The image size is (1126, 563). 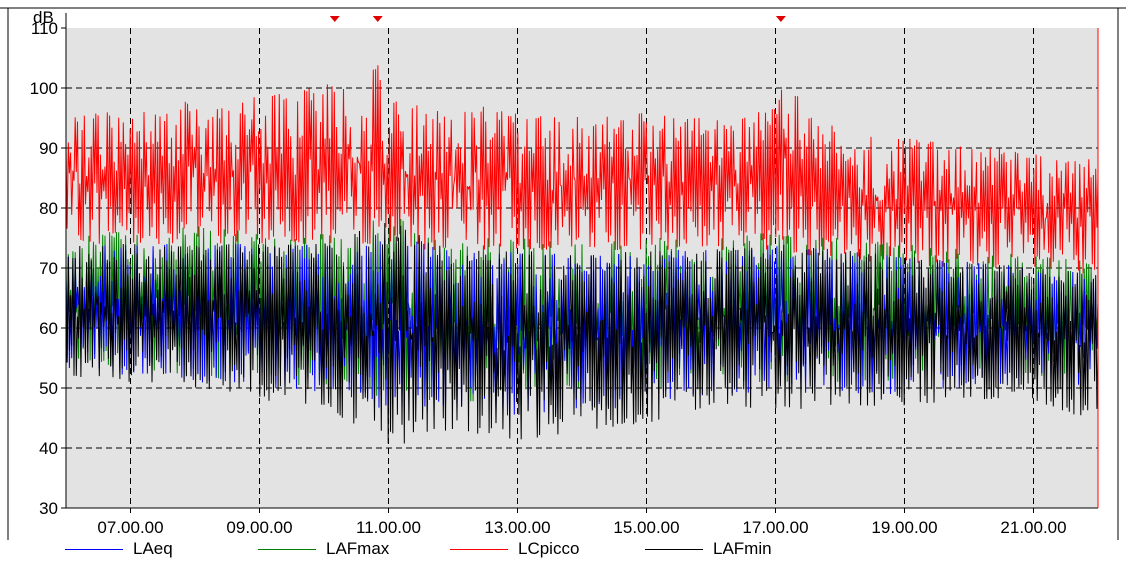 What do you see at coordinates (48, 508) in the screenshot?
I see `y-tick-label: 30` at bounding box center [48, 508].